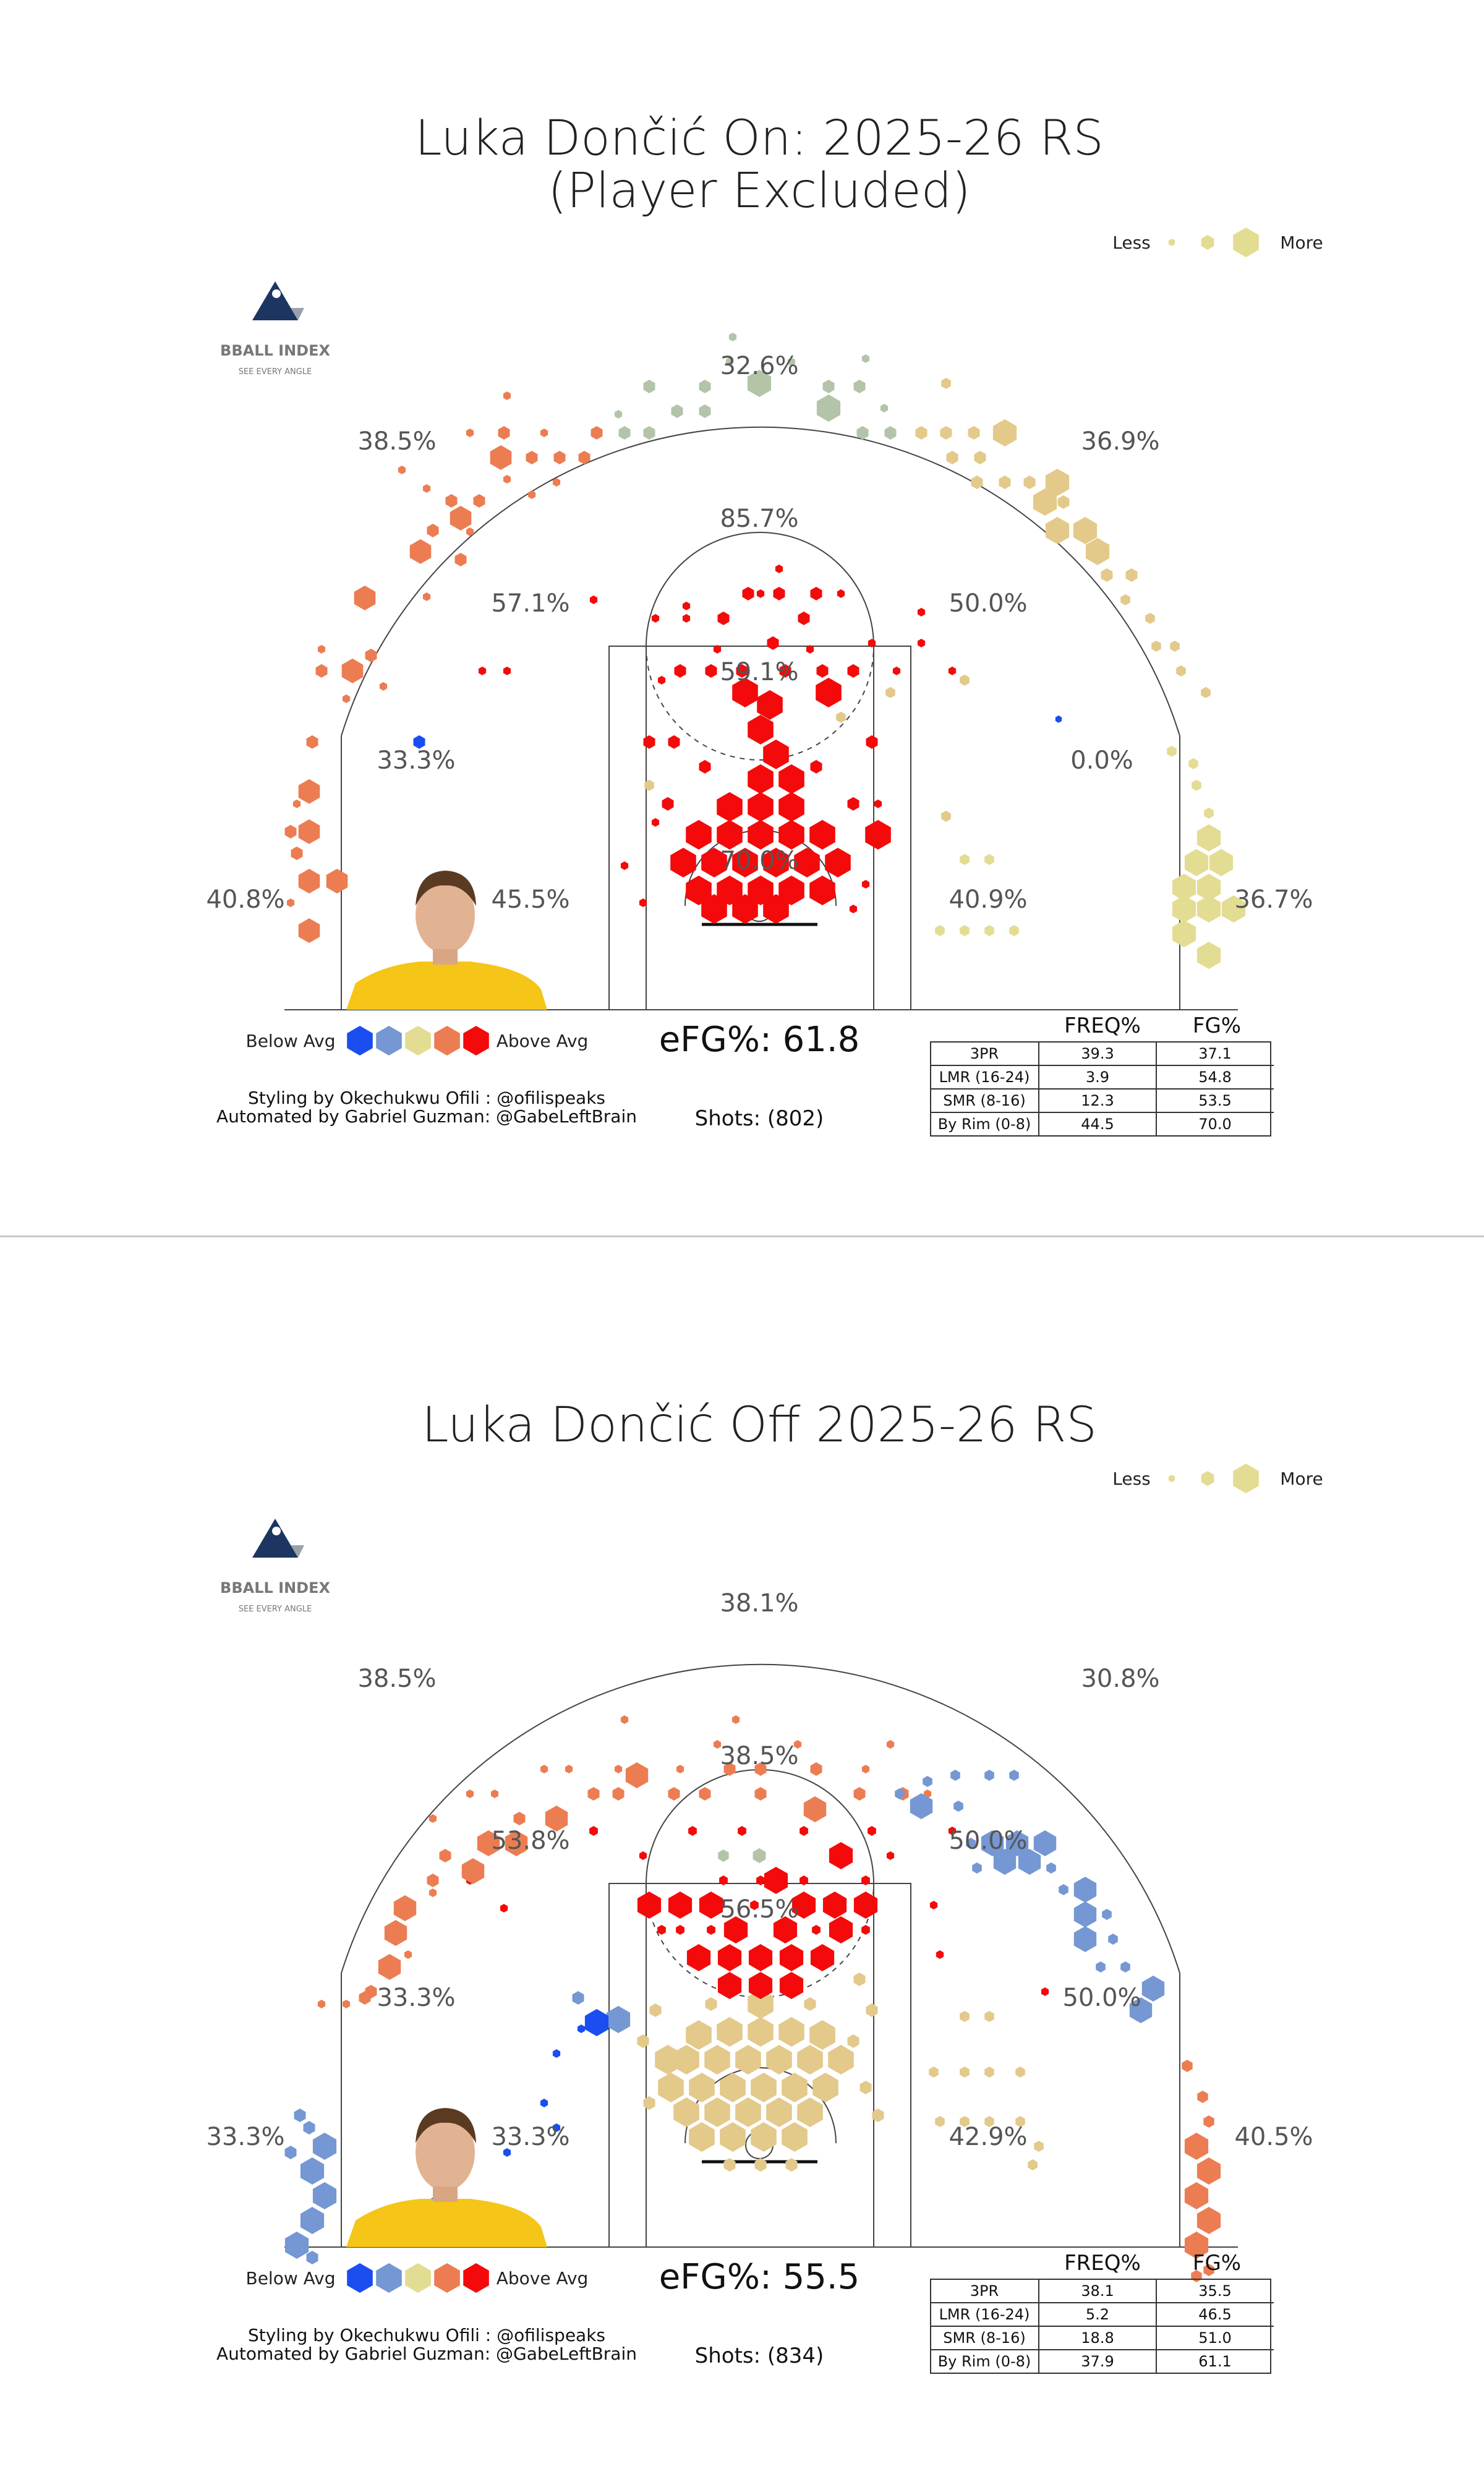 The width and height of the screenshot is (1484, 2474). I want to click on table-cell-fg: 70.0, so click(1214, 1124).